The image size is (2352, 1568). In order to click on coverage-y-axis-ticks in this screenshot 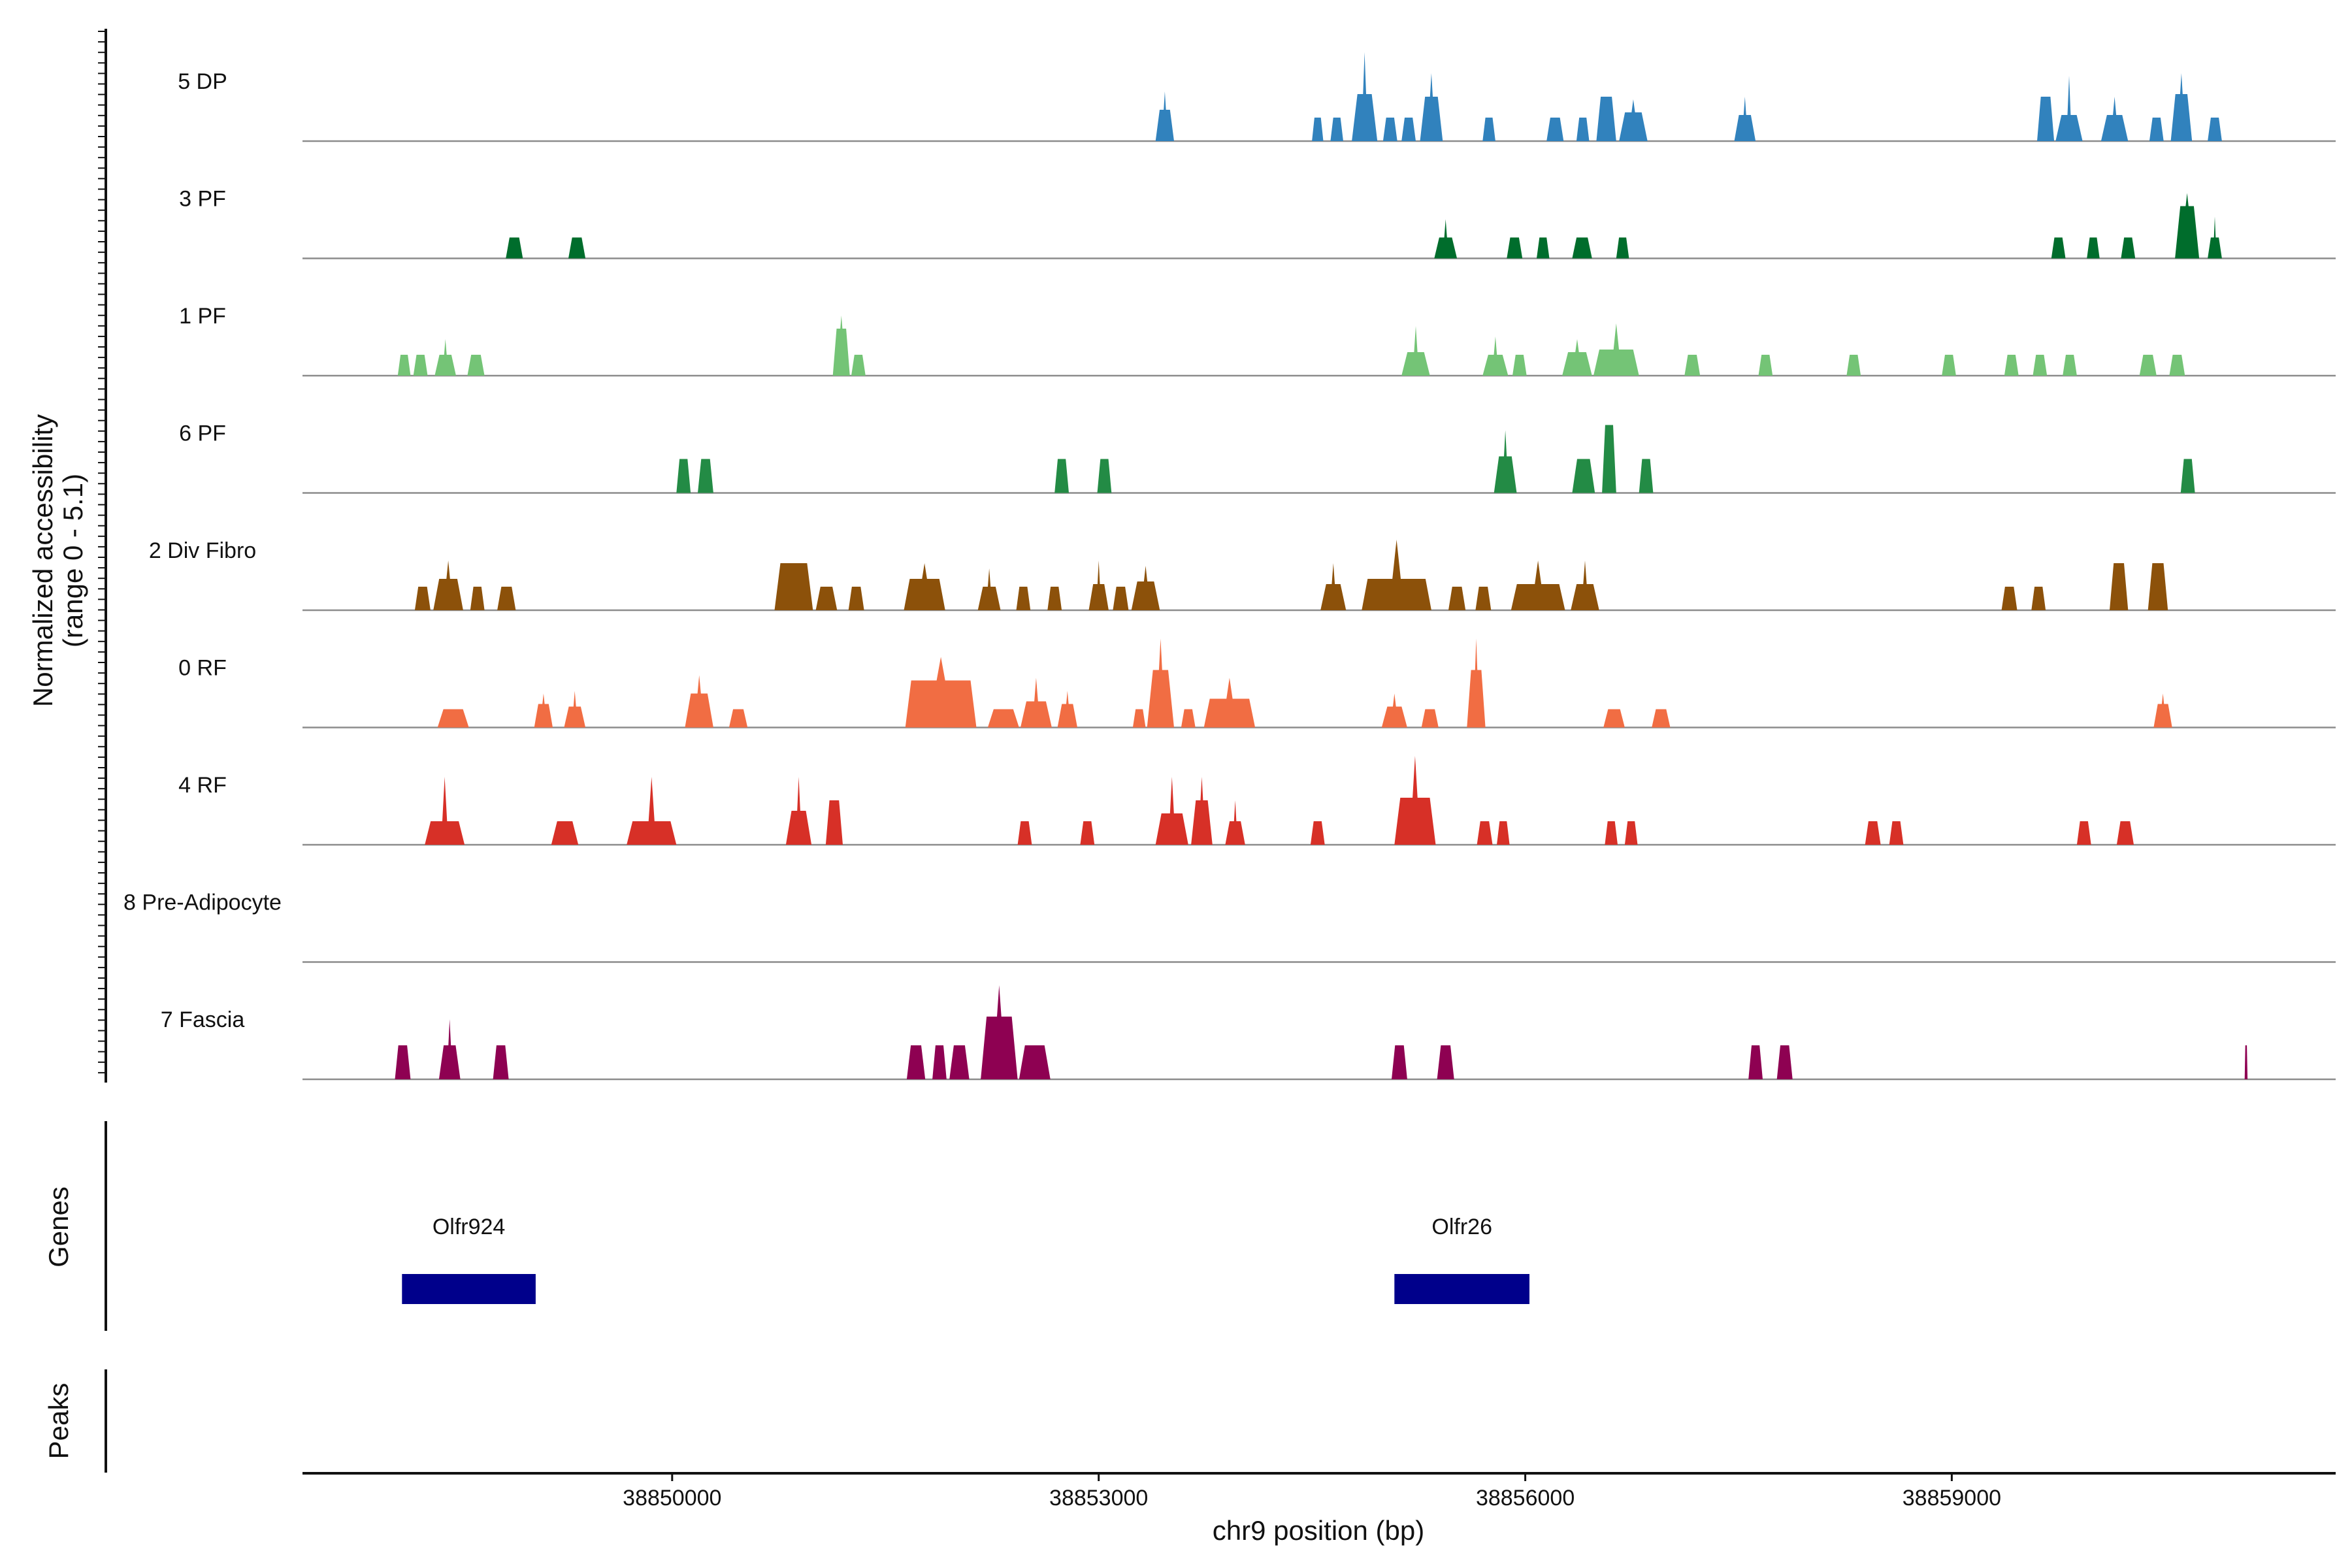, I will do `click(102, 552)`.